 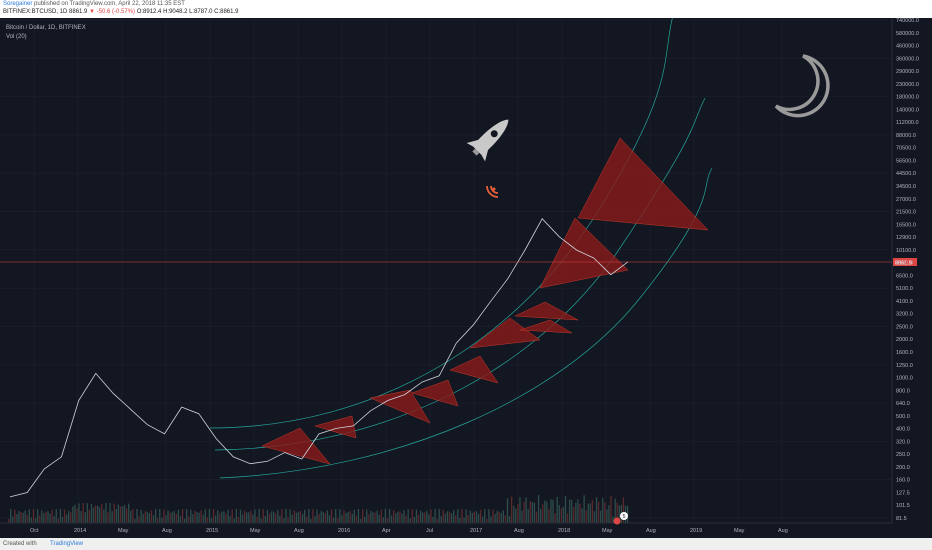 What do you see at coordinates (16, 37) in the screenshot?
I see `legend-volume: Vol (20)` at bounding box center [16, 37].